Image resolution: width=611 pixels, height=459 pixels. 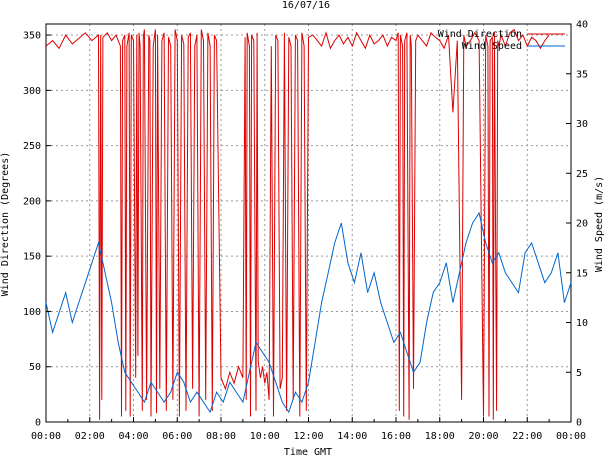 I want to click on legend-label-speed: Wind Speed, so click(x=492, y=46).